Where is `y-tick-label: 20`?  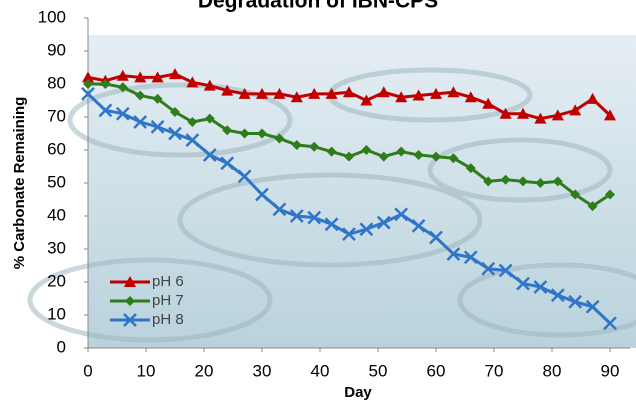
y-tick-label: 20 is located at coordinates (56, 280).